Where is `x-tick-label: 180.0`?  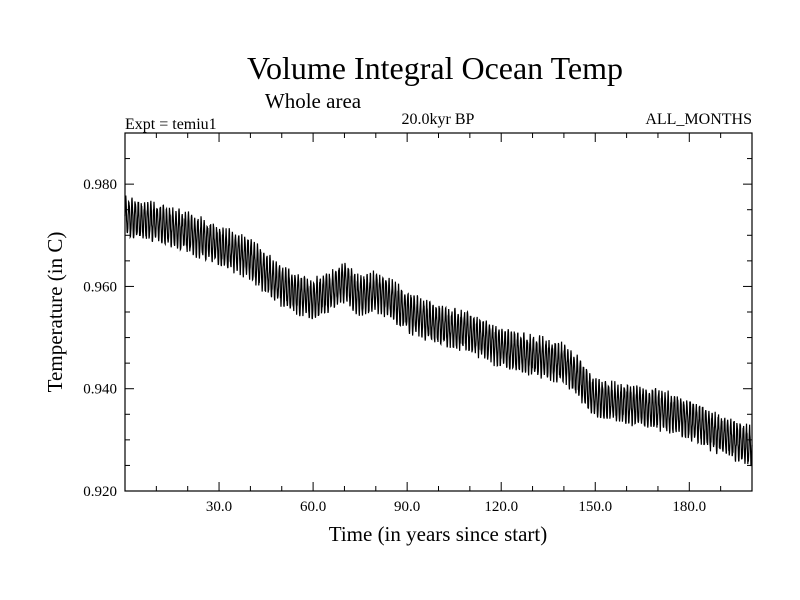
x-tick-label: 180.0 is located at coordinates (689, 507).